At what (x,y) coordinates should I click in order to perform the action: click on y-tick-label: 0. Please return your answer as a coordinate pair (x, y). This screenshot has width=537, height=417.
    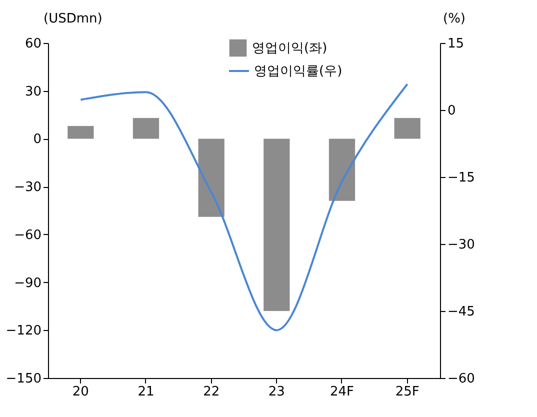
    Looking at the image, I should click on (37, 140).